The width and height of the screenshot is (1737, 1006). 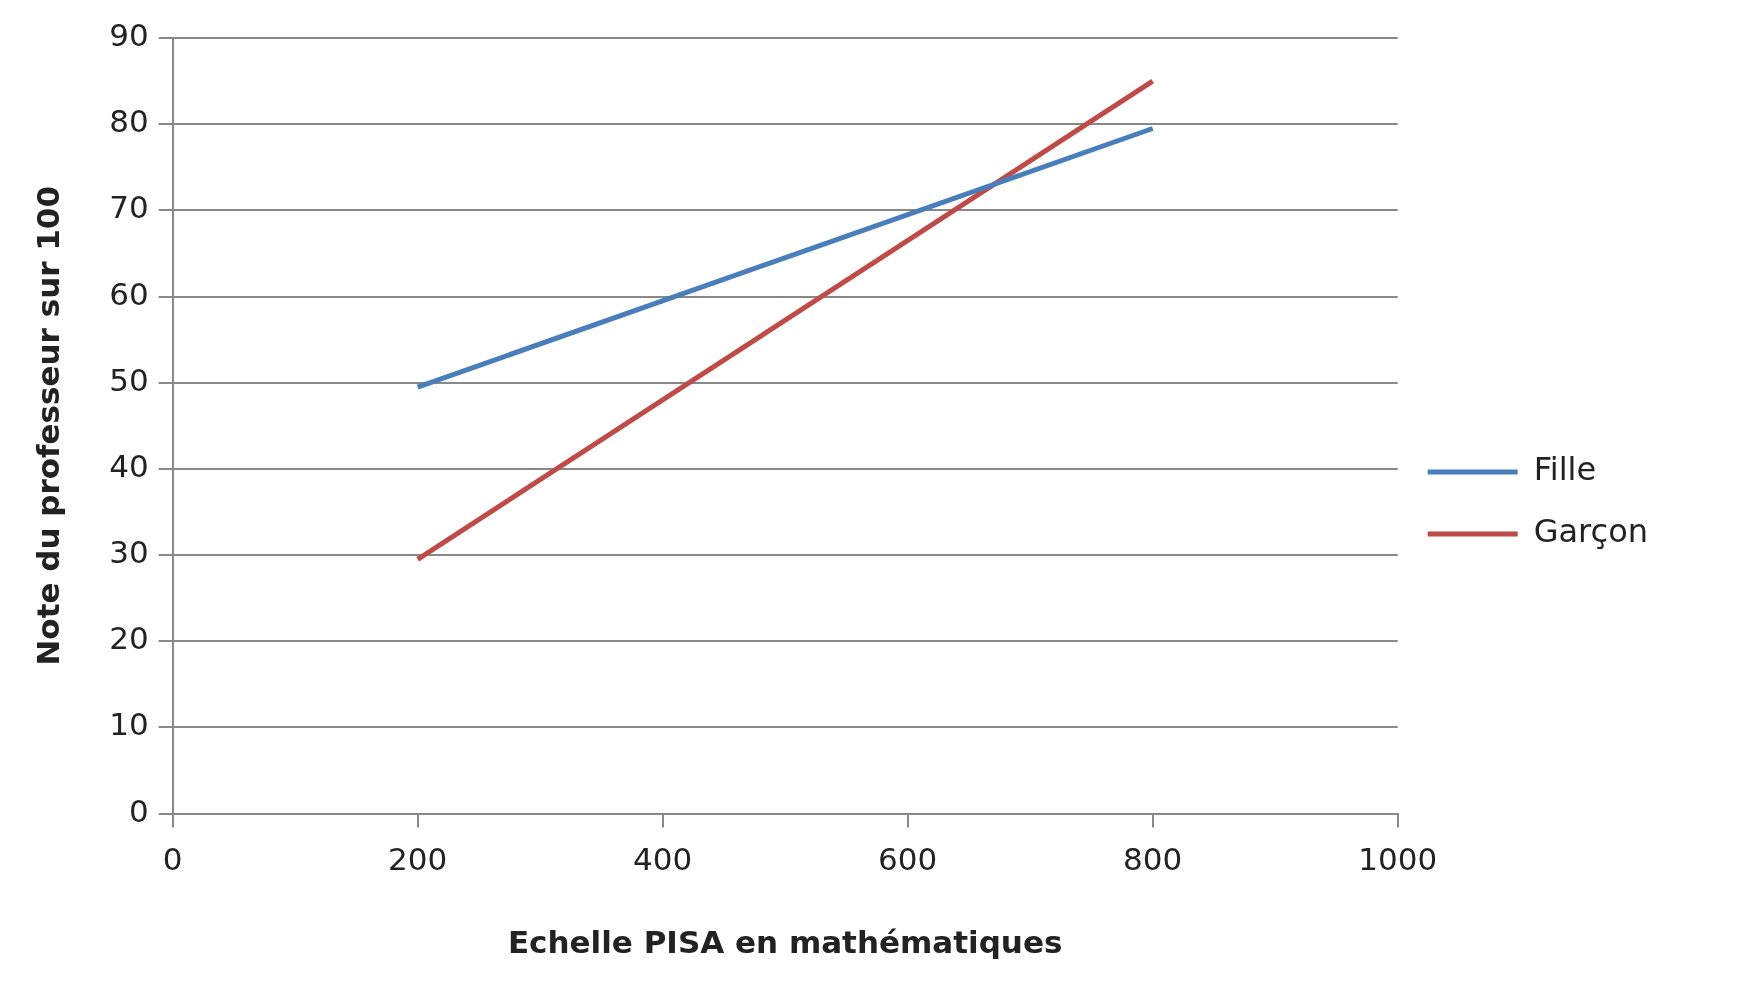 What do you see at coordinates (129, 121) in the screenshot?
I see `y-tick-label: 80` at bounding box center [129, 121].